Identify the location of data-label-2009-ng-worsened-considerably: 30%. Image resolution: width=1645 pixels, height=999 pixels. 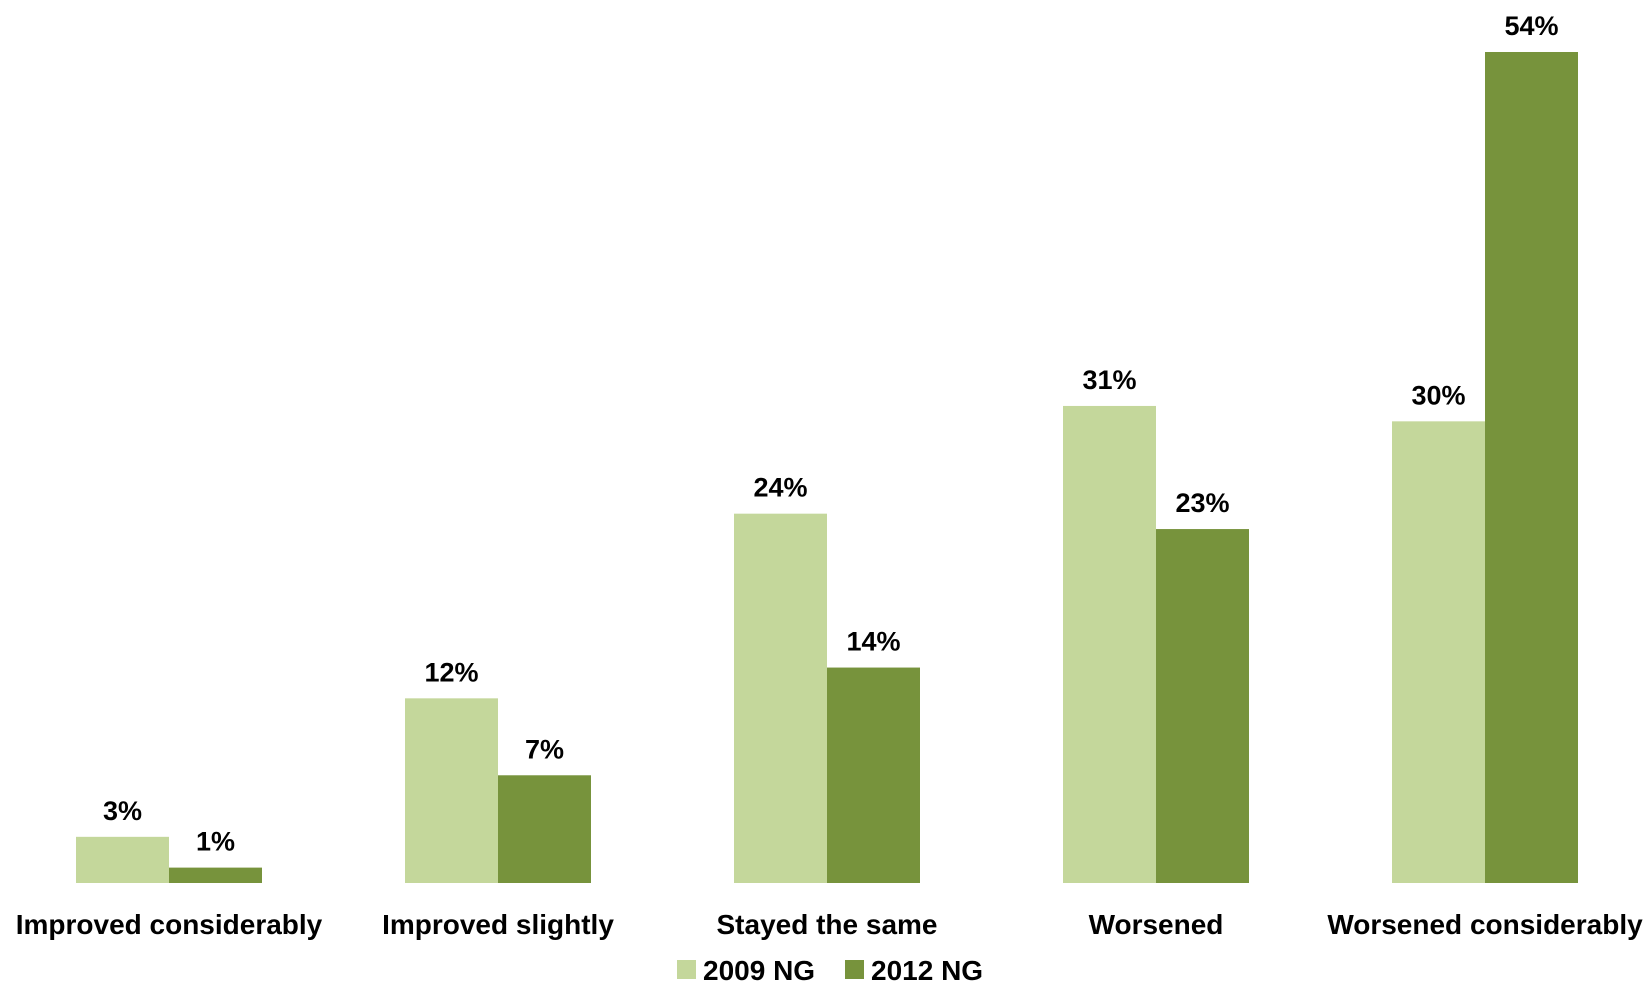
(1438, 395).